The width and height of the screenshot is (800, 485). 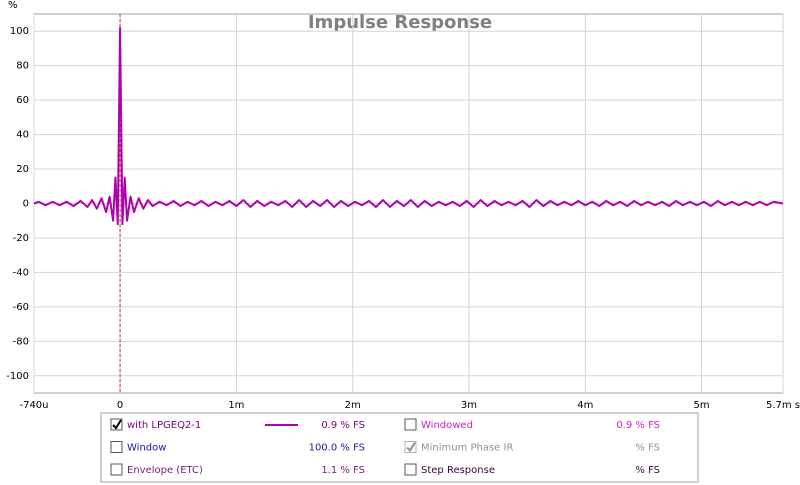 I want to click on x-tick-label: 5.7m s, so click(x=783, y=405).